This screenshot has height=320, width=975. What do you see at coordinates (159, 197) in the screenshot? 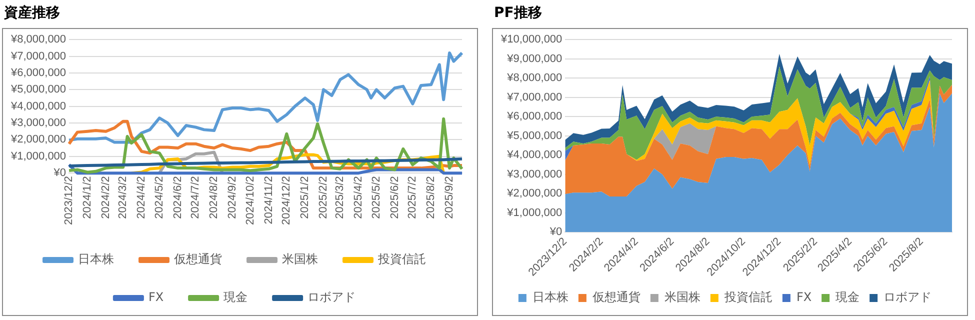
I see `x-tick-label: 2024/5/2` at bounding box center [159, 197].